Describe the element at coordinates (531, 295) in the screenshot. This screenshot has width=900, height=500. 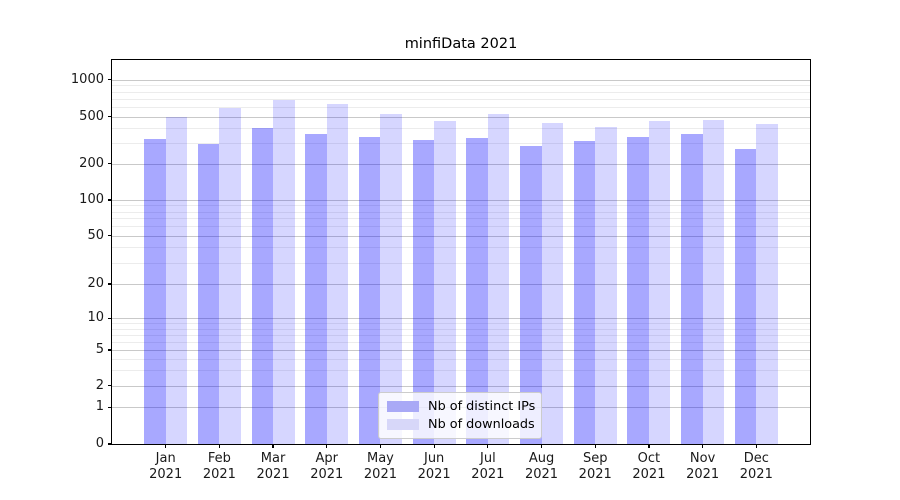
I see `bar-distinct-ips-aug` at that location.